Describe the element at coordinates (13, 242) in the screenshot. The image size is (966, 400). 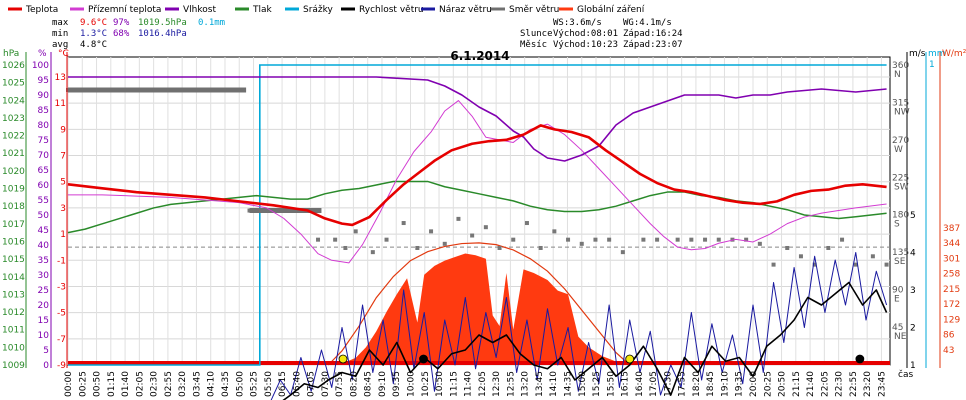
I see `axis-tick-hpa: 1016` at that location.